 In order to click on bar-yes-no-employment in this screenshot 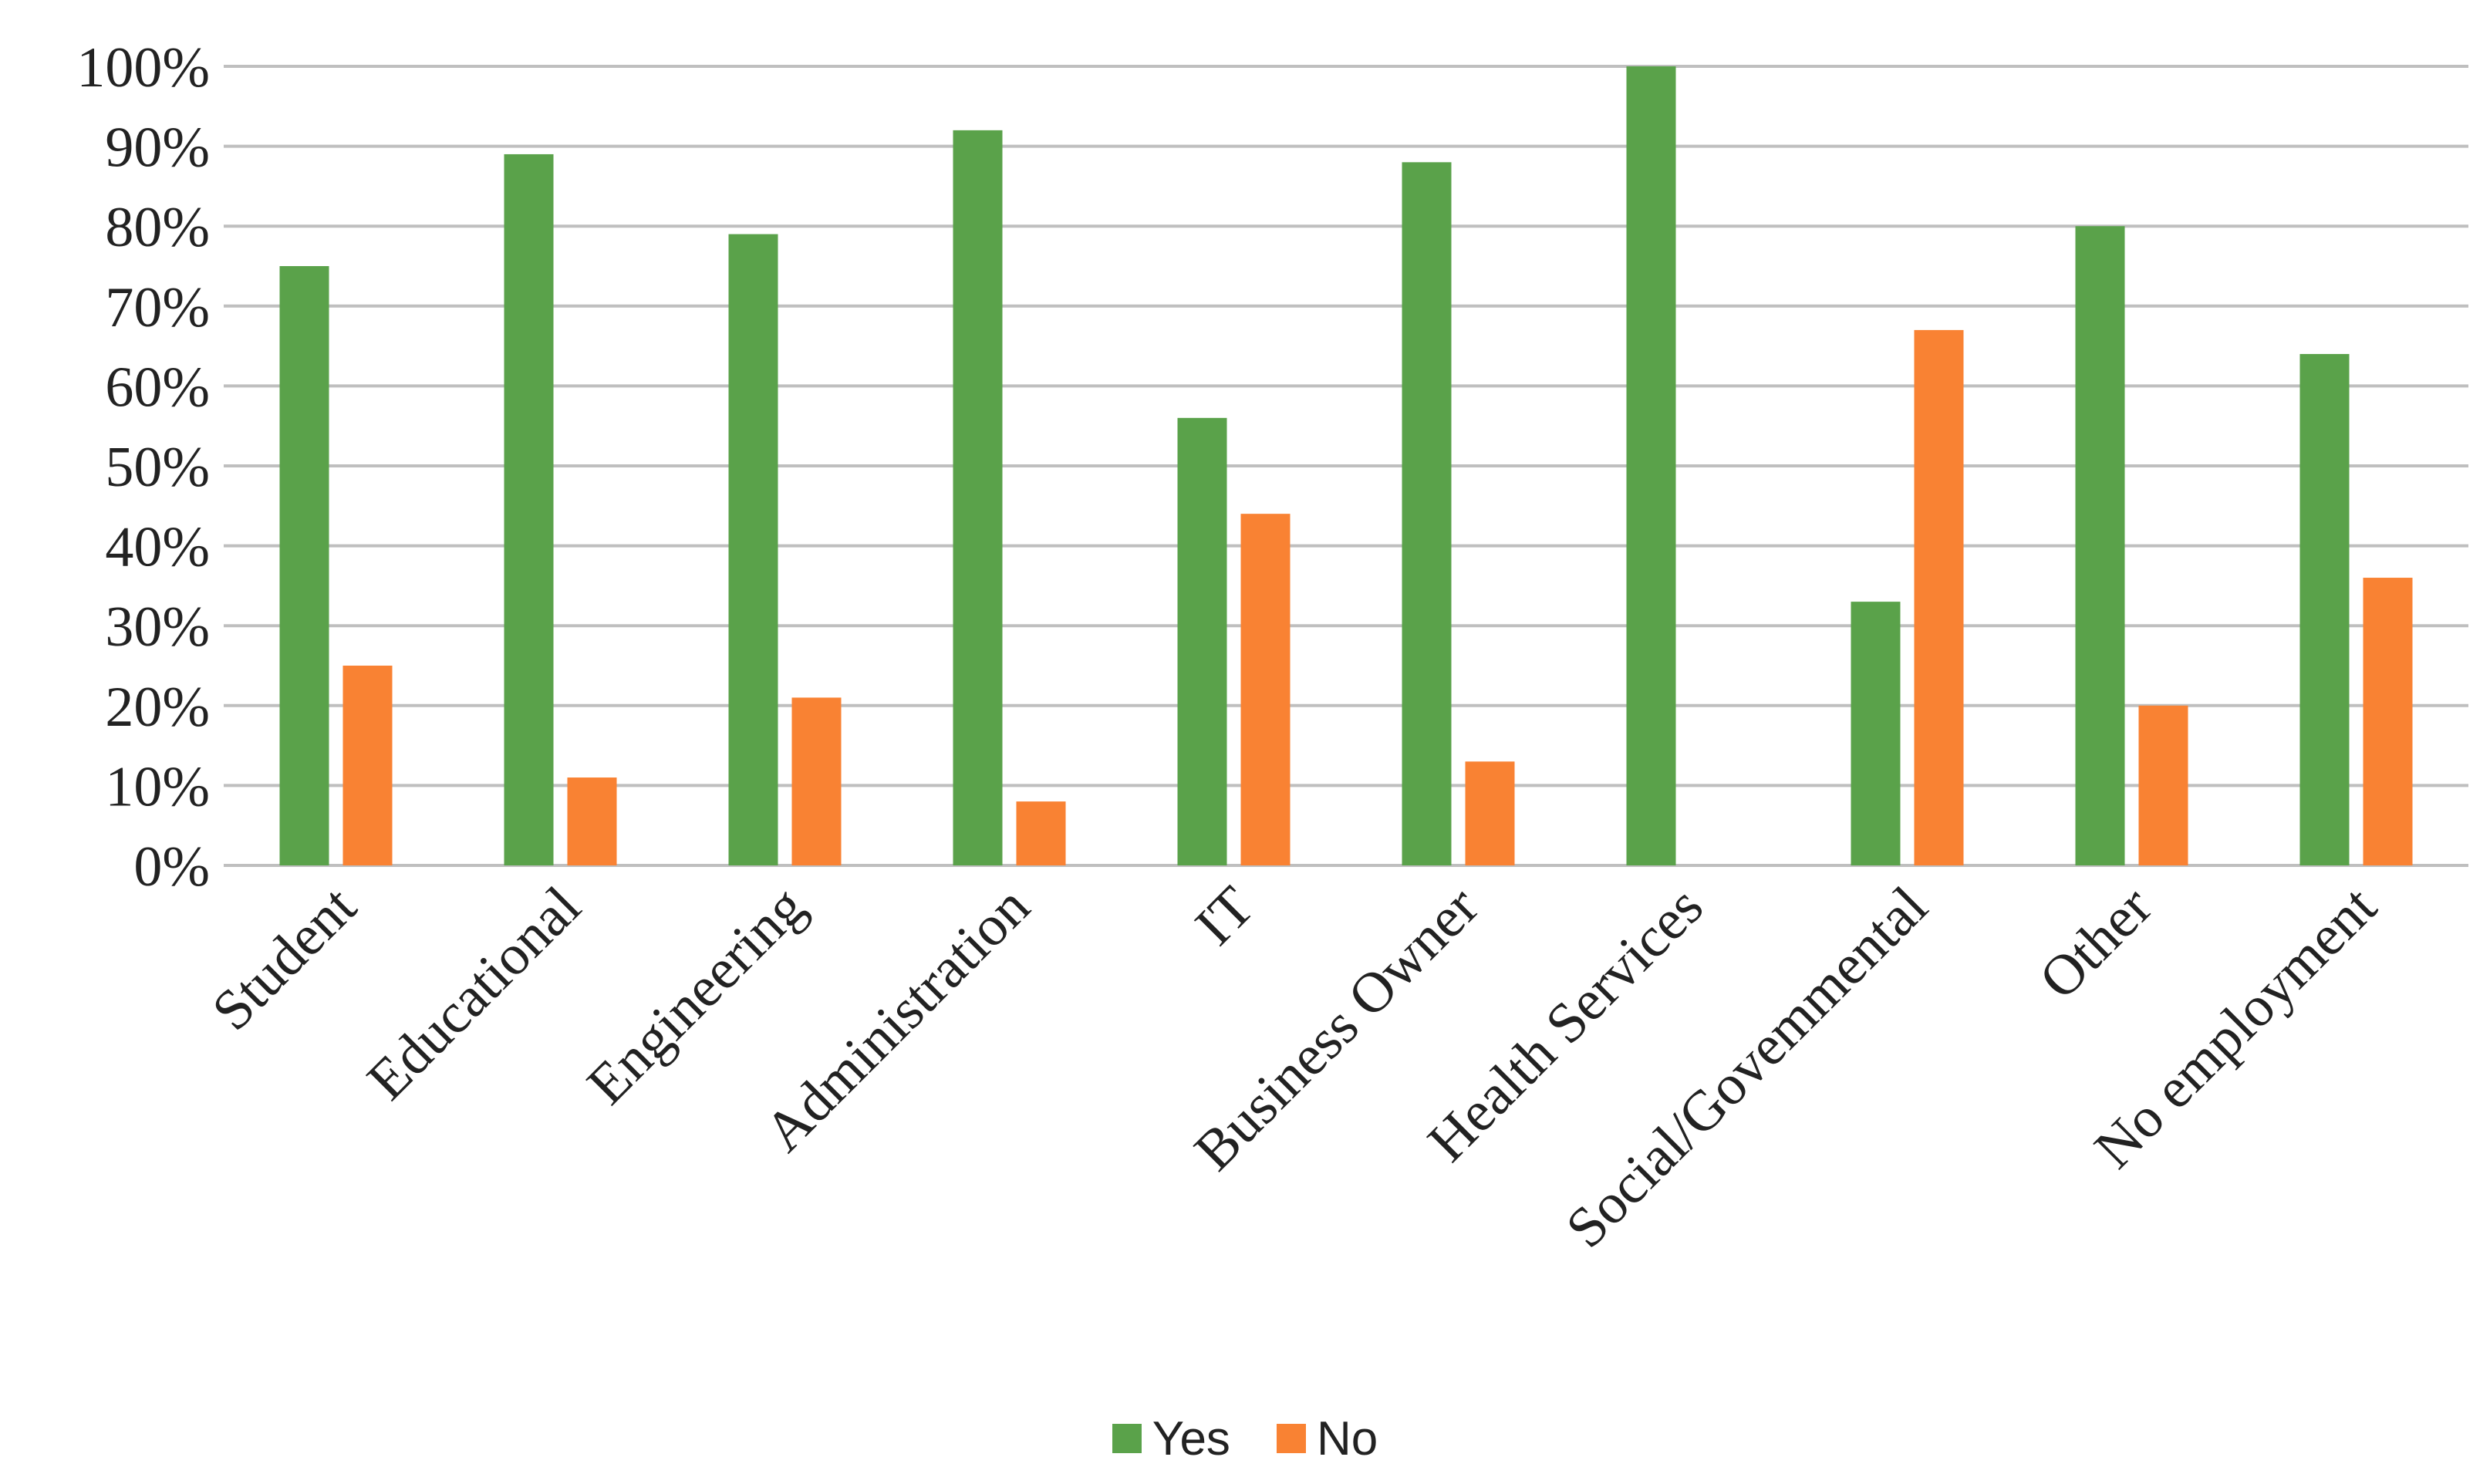, I will do `click(2324, 609)`.